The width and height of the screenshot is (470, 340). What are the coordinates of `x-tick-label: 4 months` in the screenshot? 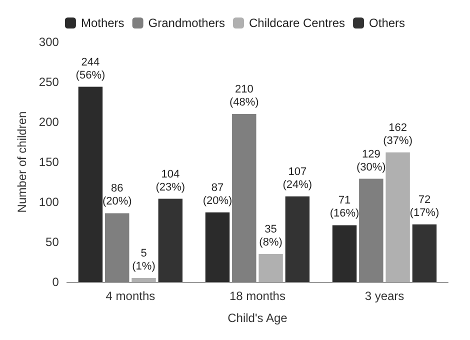 It's located at (131, 296).